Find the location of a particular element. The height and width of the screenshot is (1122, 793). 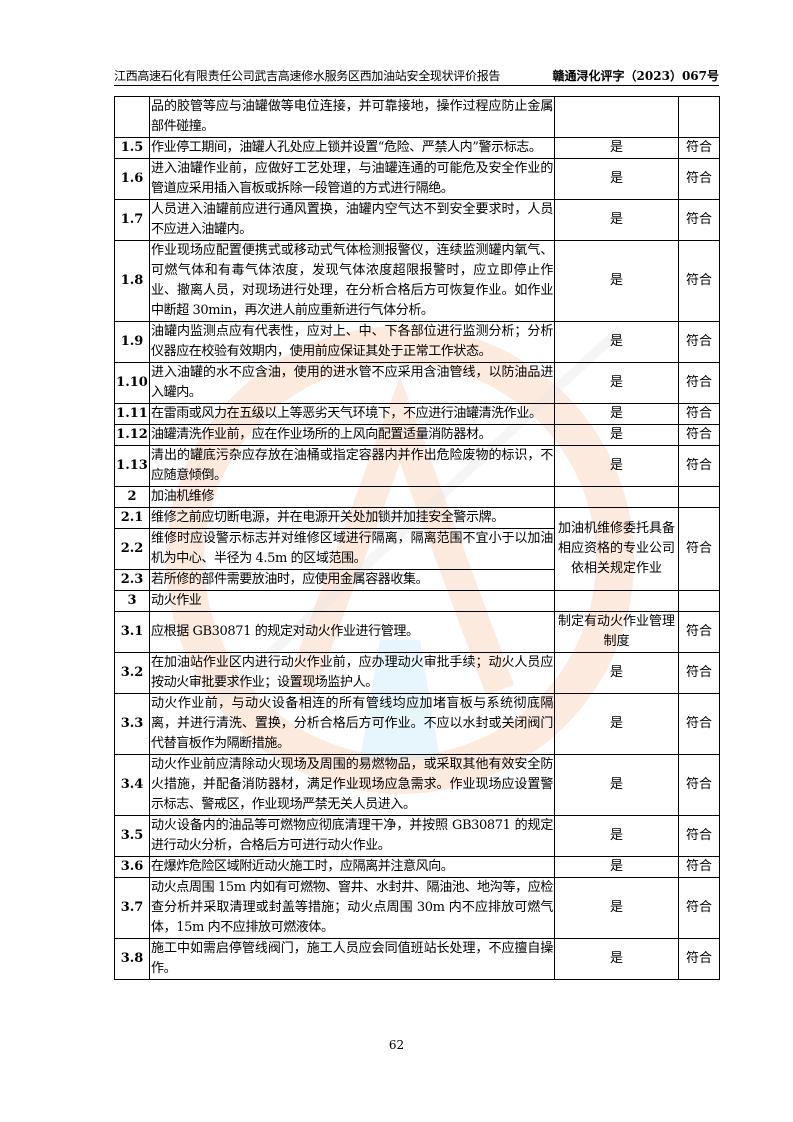

item-number: 2.1 is located at coordinates (132, 518).